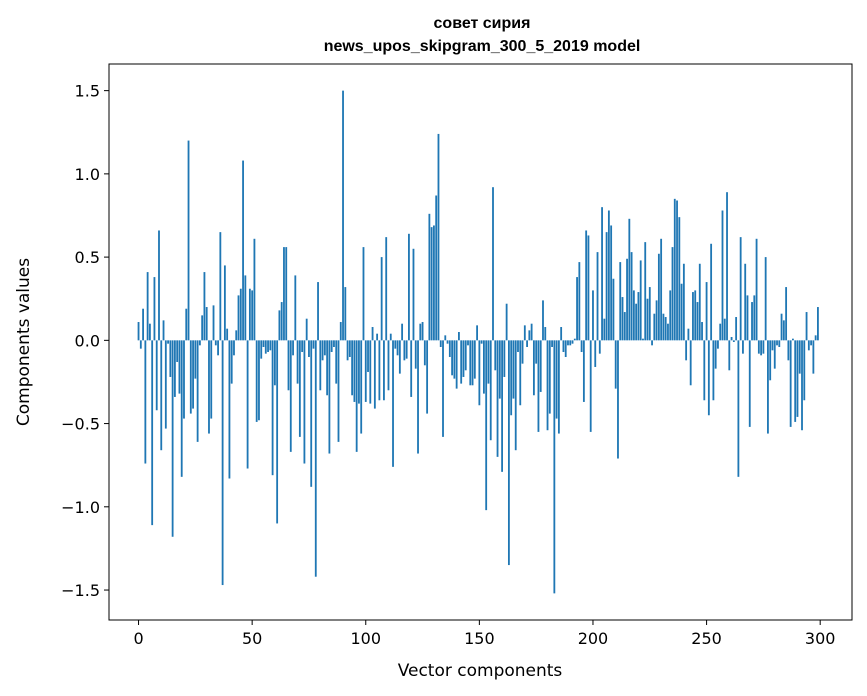 The image size is (867, 696). Describe the element at coordinates (80, 424) in the screenshot. I see `y-tick-label: −0.5` at that location.